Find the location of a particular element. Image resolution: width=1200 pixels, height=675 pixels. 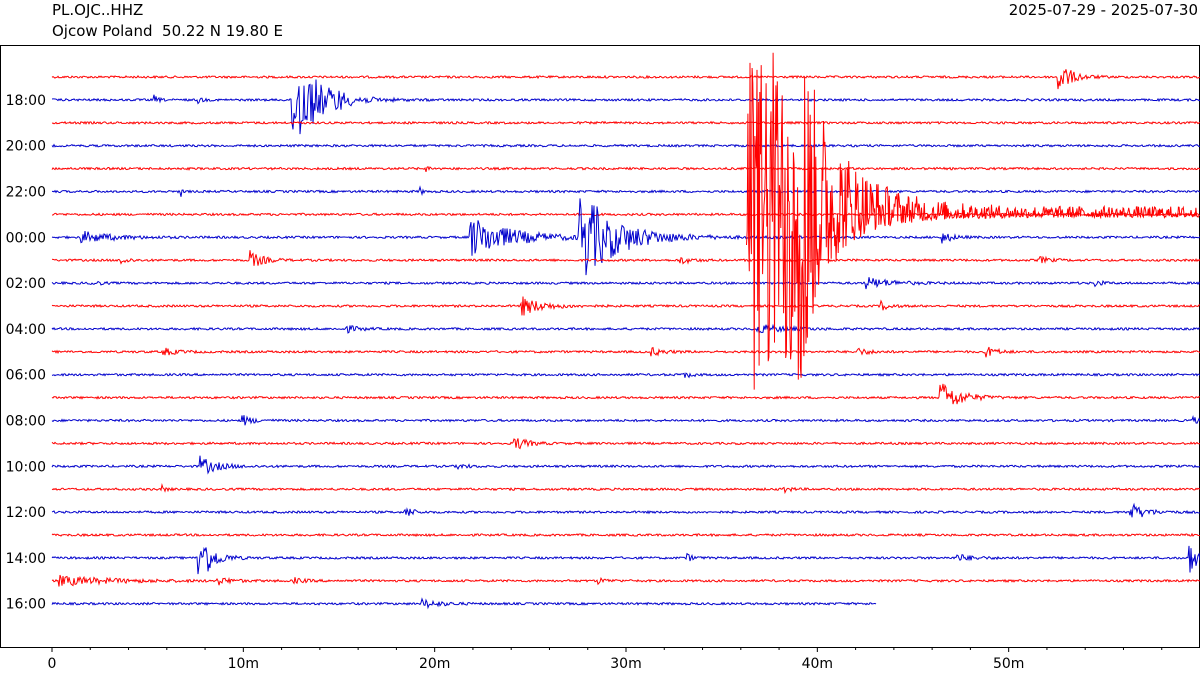

x-tick-label: 10m is located at coordinates (243, 664).